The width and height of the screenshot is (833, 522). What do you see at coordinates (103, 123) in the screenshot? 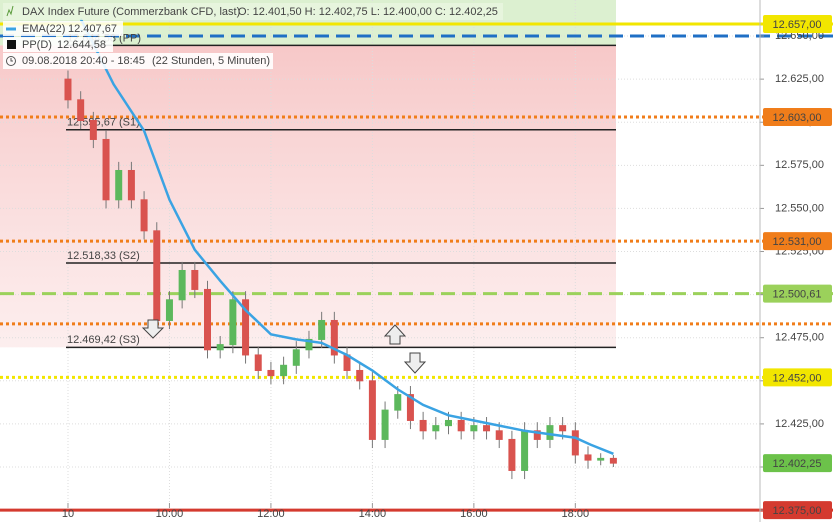
I see `pivot-label: 12.595,67 (S1)` at bounding box center [103, 123].